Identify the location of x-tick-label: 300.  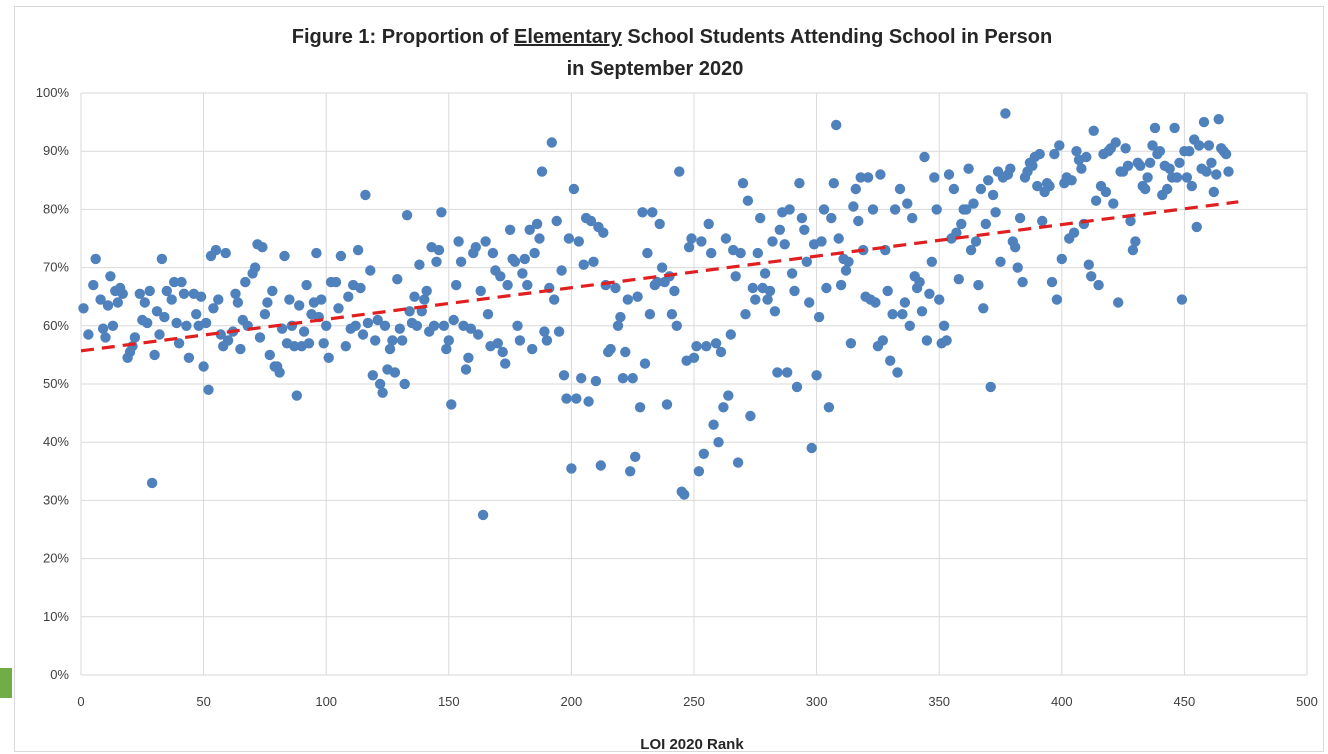
(817, 701).